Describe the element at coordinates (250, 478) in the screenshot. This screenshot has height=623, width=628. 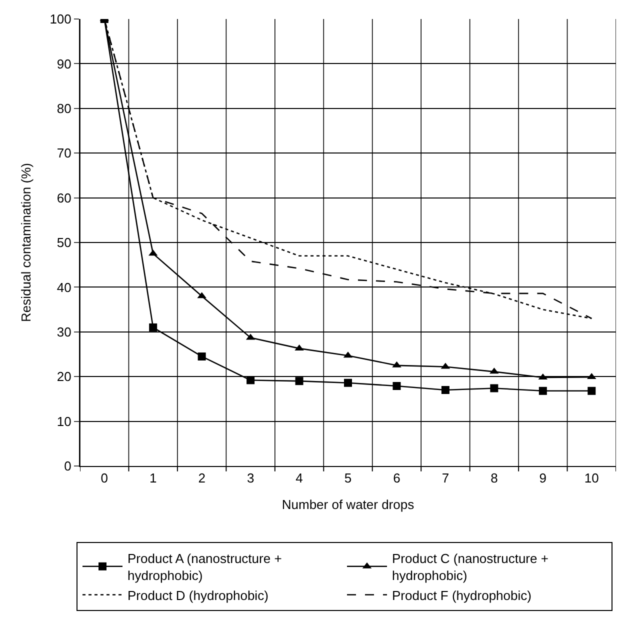
I see `x-tick-label: 3` at that location.